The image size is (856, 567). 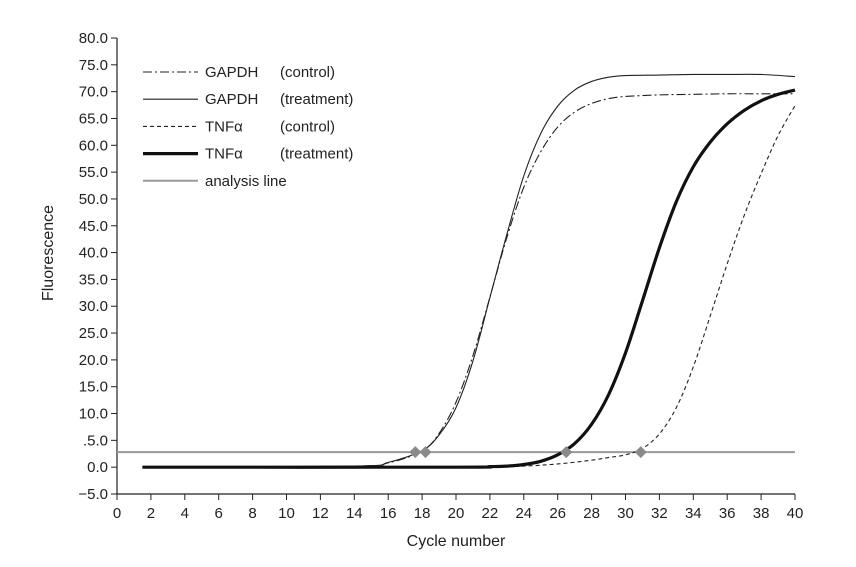 What do you see at coordinates (93, 494) in the screenshot?
I see `y-tick-label: −5.0` at bounding box center [93, 494].